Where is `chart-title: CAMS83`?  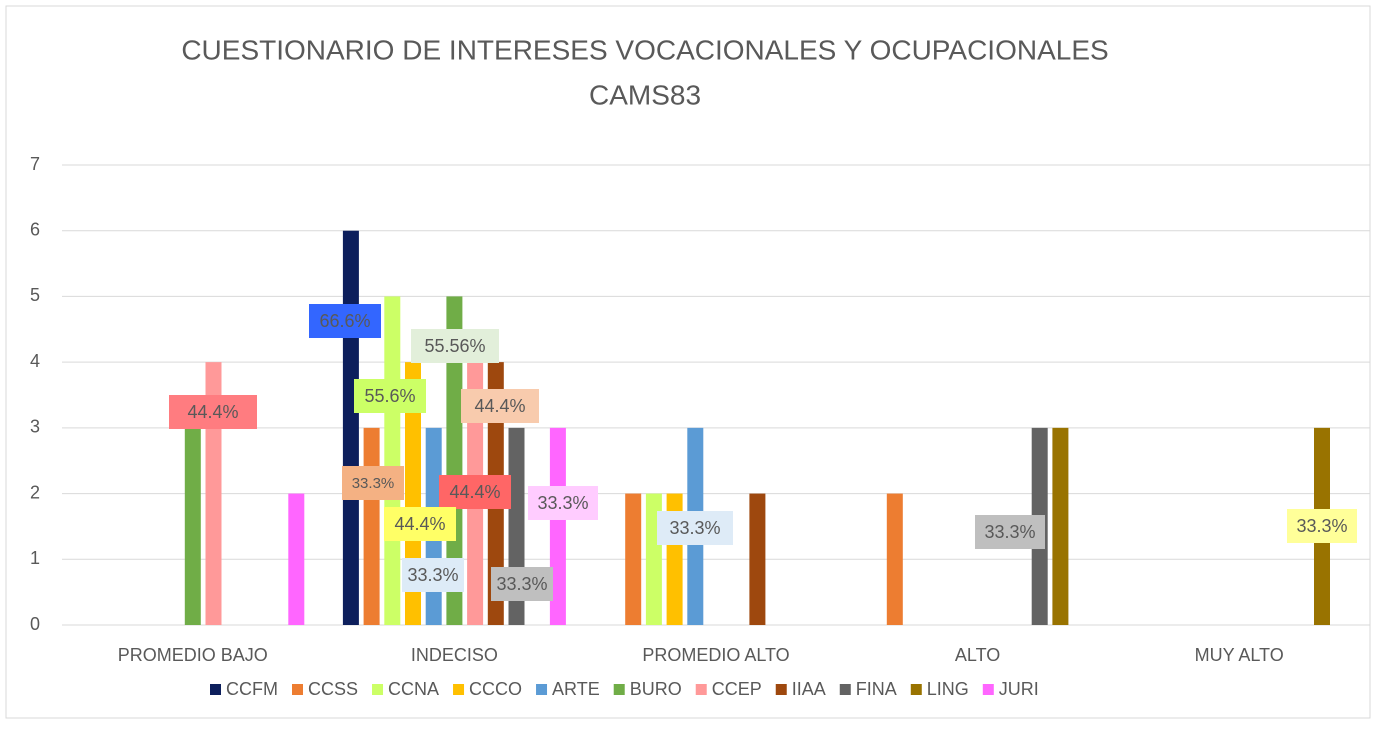 chart-title: CAMS83 is located at coordinates (645, 94).